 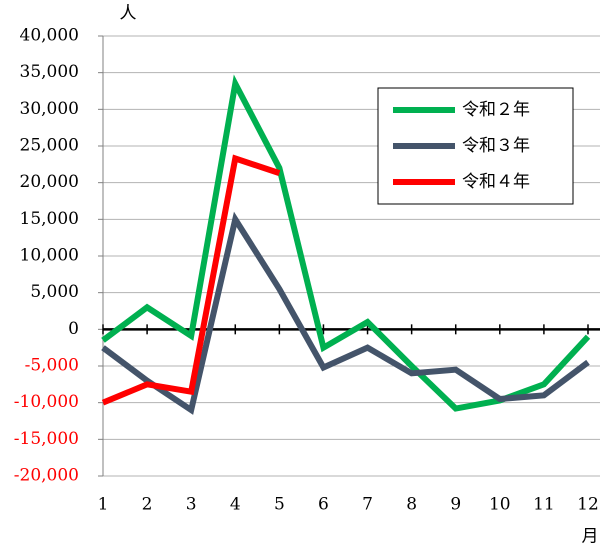 What do you see at coordinates (191, 280) in the screenshot?
I see `series-line` at bounding box center [191, 280].